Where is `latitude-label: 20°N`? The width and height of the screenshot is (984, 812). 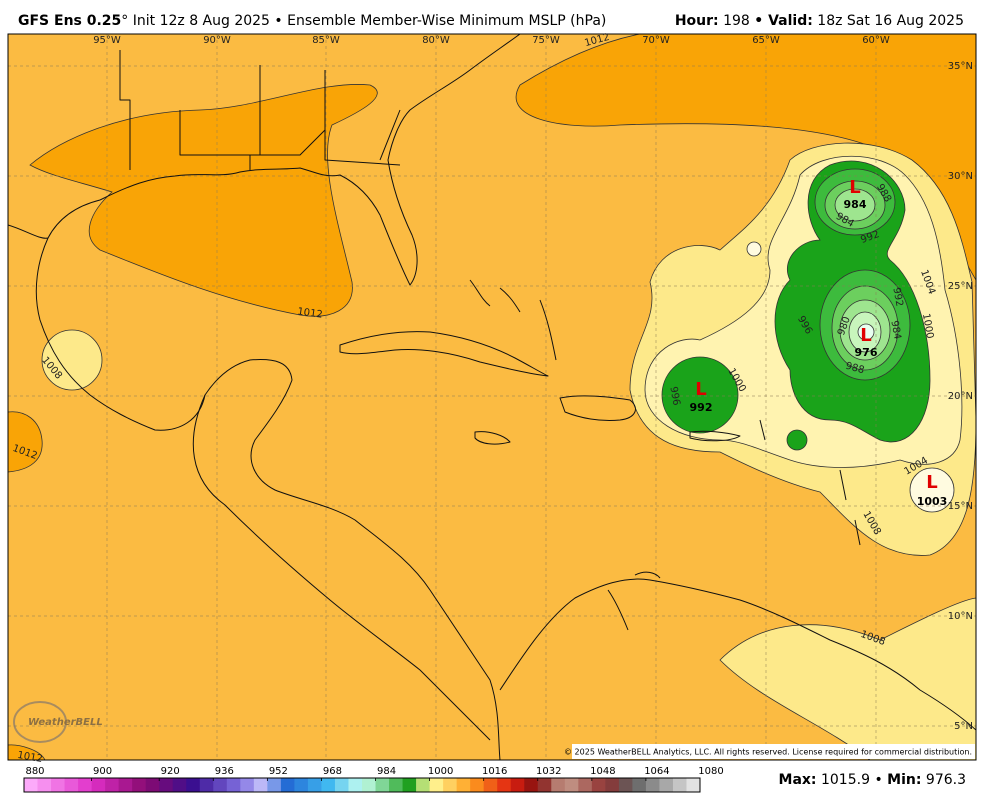
latitude-label: 20°N is located at coordinates (960, 396).